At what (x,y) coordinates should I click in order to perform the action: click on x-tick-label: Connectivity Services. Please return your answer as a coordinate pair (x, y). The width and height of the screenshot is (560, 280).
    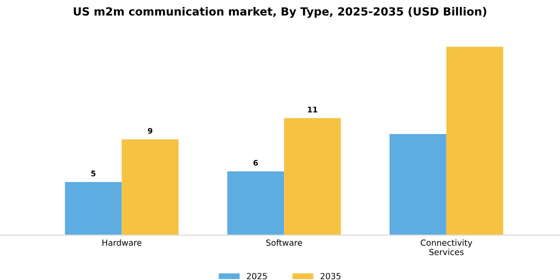
    Looking at the image, I should click on (446, 247).